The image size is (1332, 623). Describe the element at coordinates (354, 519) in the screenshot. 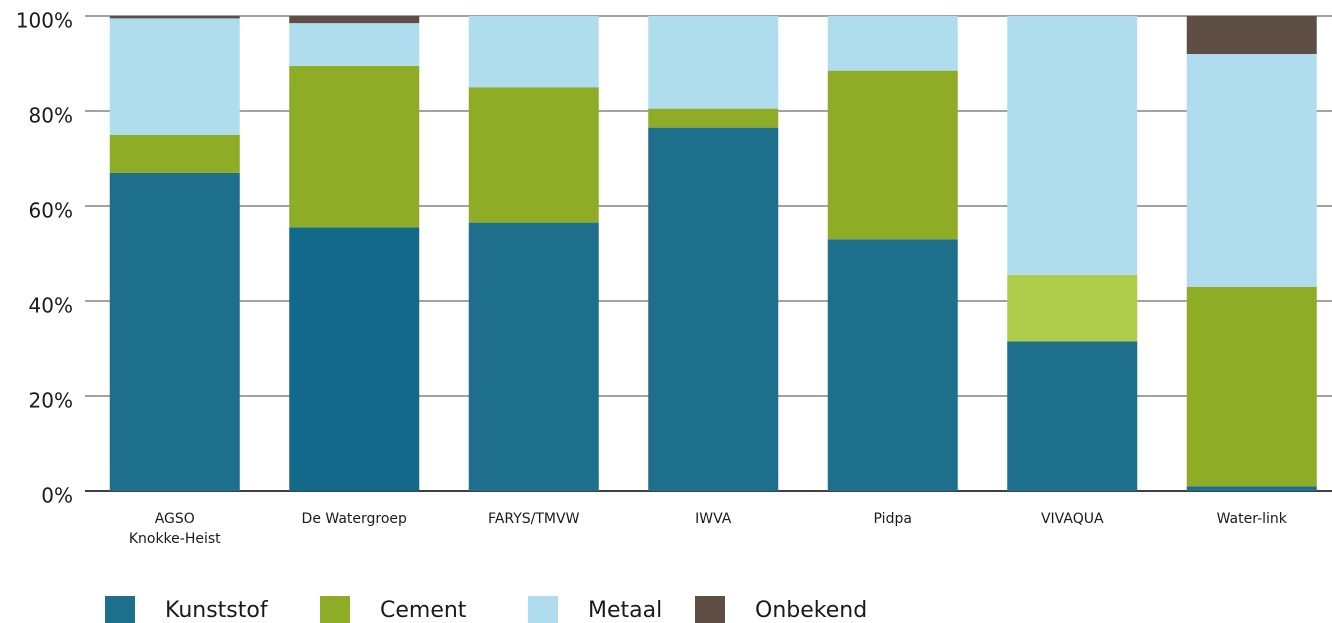

I see `x-tick-label: De Watergroep` at that location.